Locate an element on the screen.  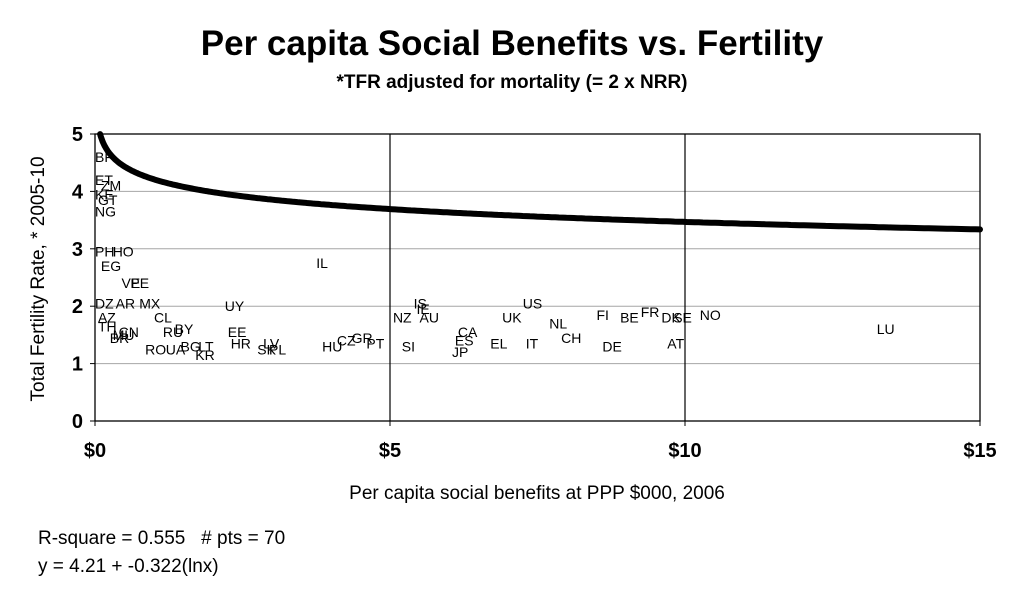
point-label: IT is located at coordinates (532, 344).